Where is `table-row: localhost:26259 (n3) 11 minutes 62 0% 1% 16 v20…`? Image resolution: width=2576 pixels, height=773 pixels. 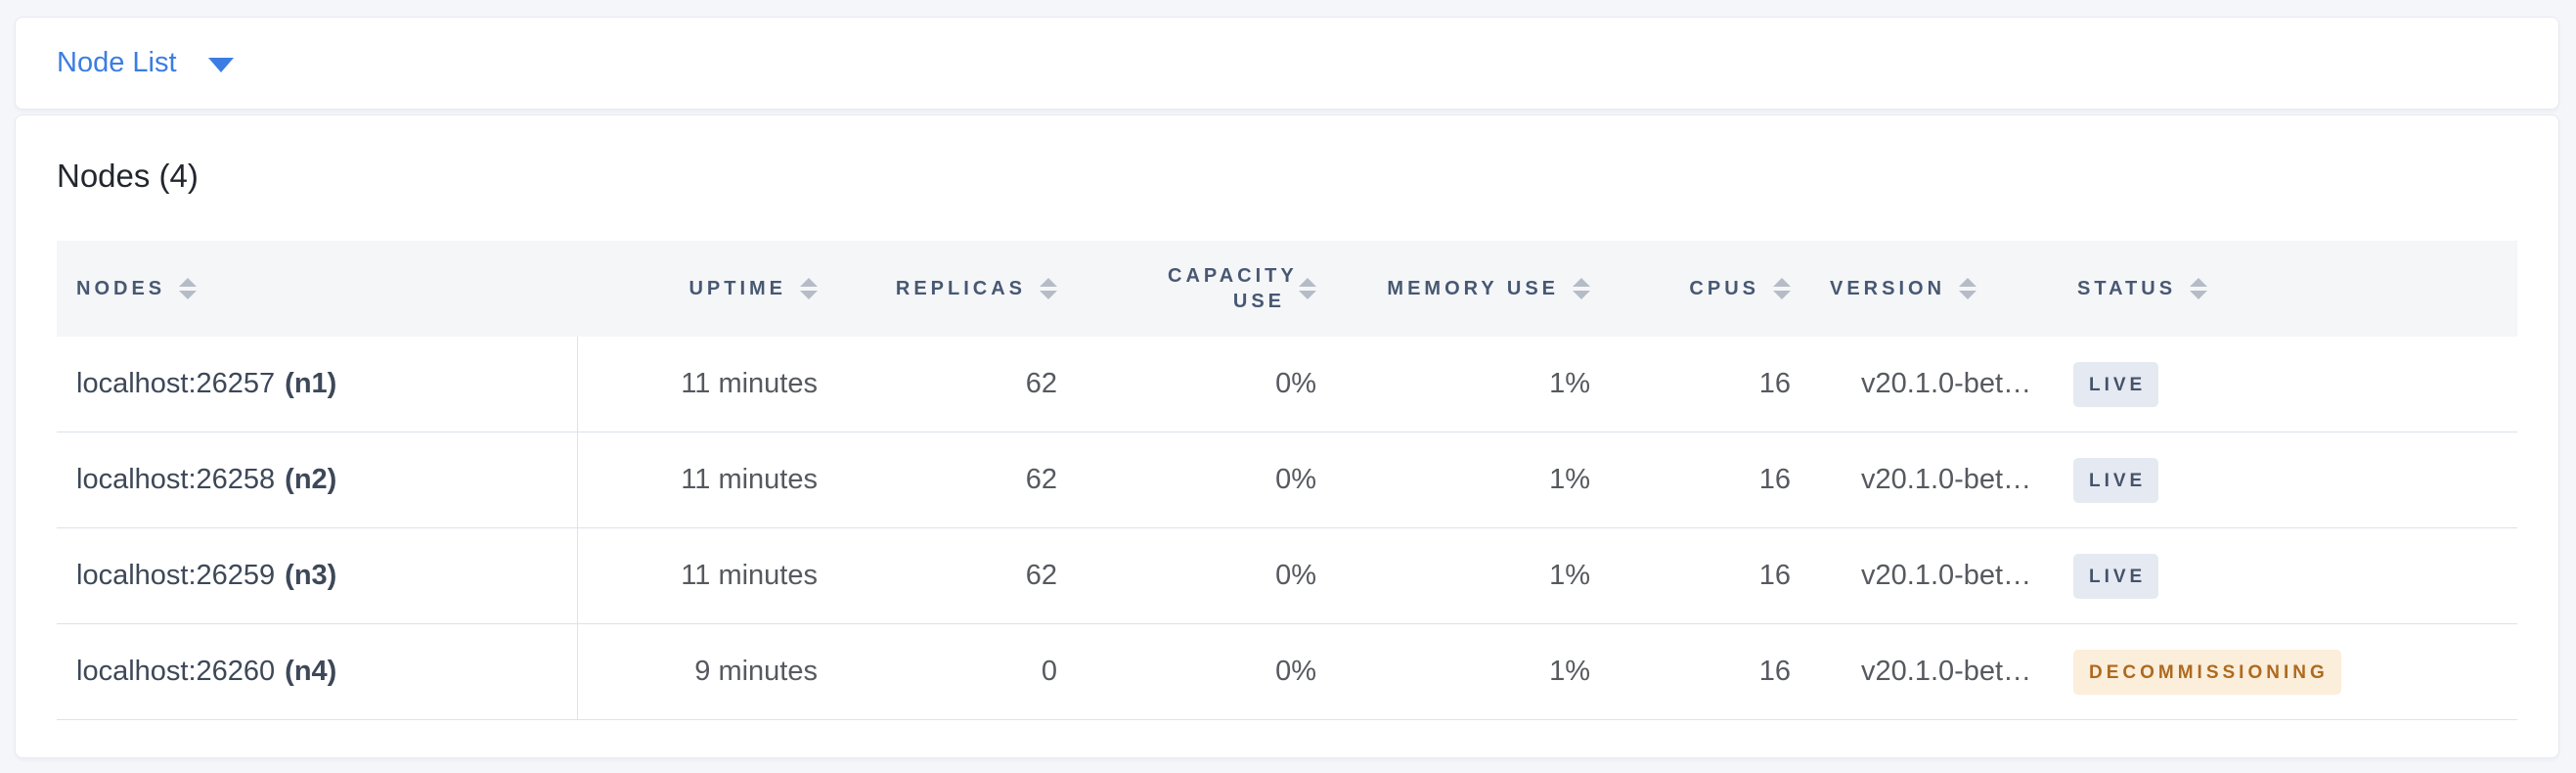 table-row: localhost:26259 (n3) 11 minutes 62 0% 1% 16 v20… is located at coordinates (1287, 576).